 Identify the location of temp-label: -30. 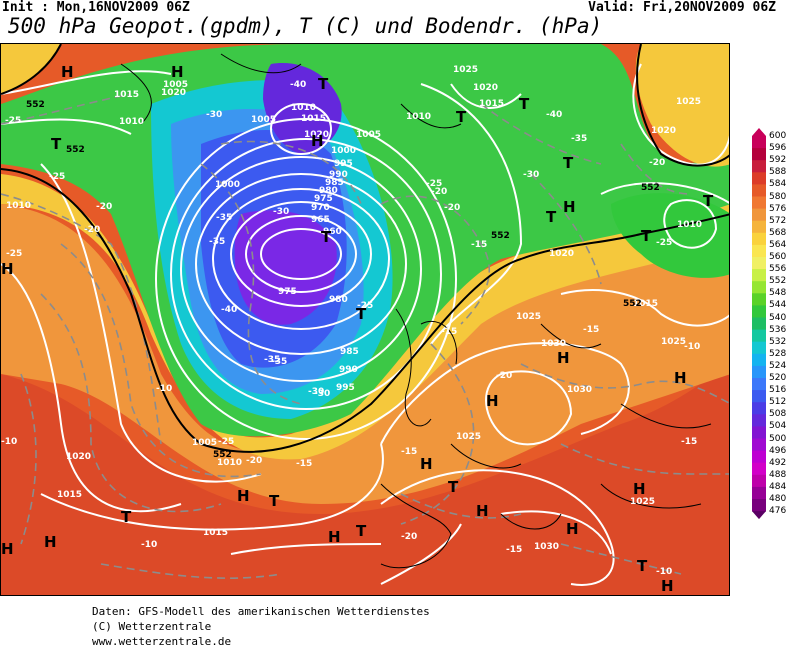
(214, 115).